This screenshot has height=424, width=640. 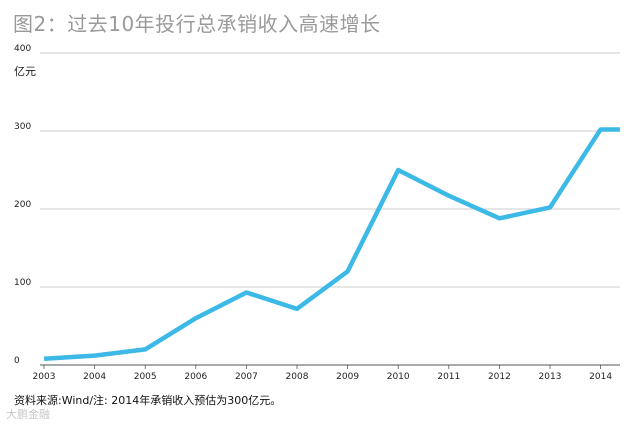 I want to click on y-tick-label: 400, so click(x=22, y=49).